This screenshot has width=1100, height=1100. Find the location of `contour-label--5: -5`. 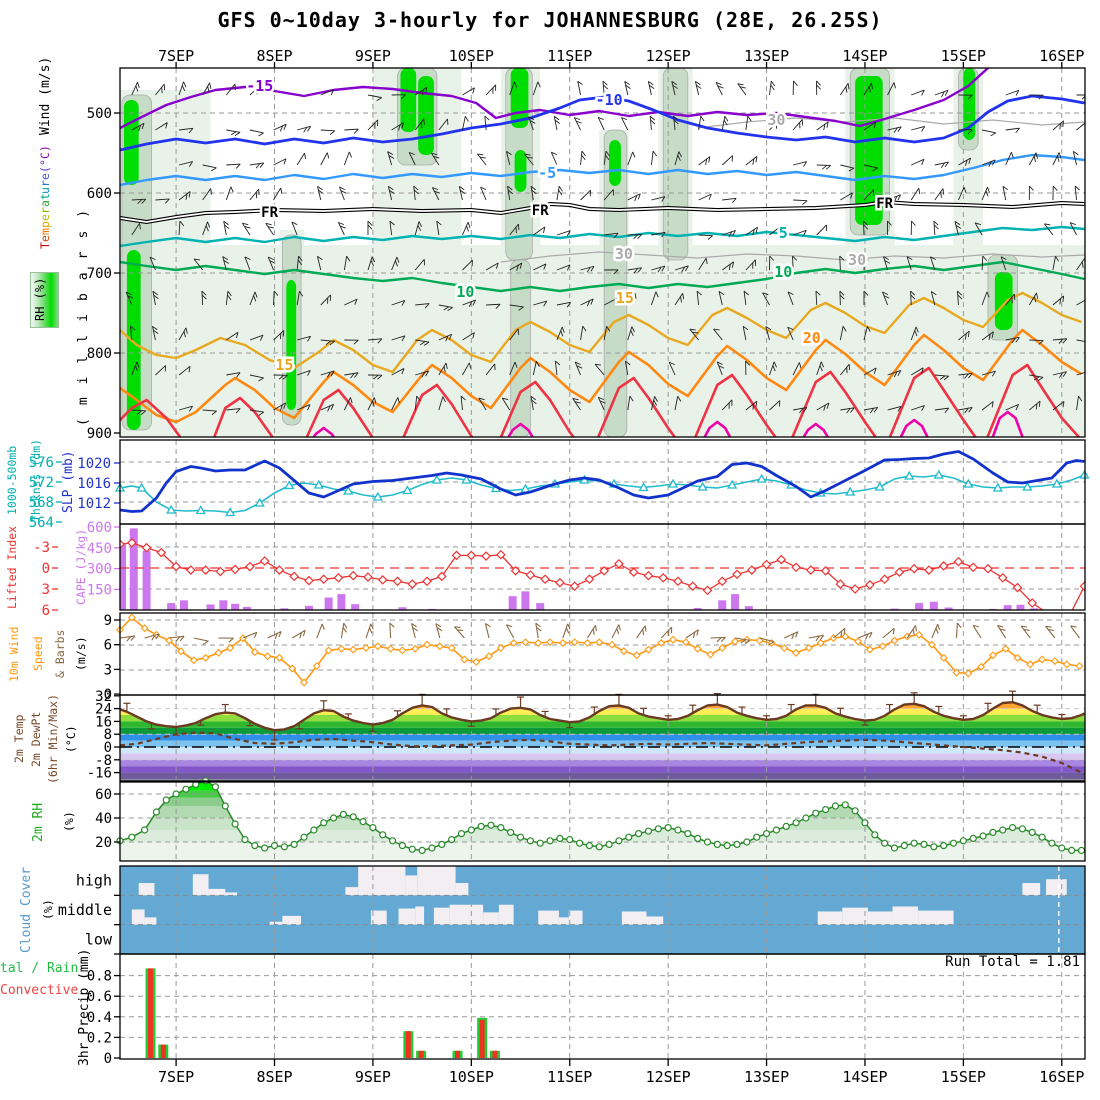

contour-label--5: -5 is located at coordinates (547, 173).